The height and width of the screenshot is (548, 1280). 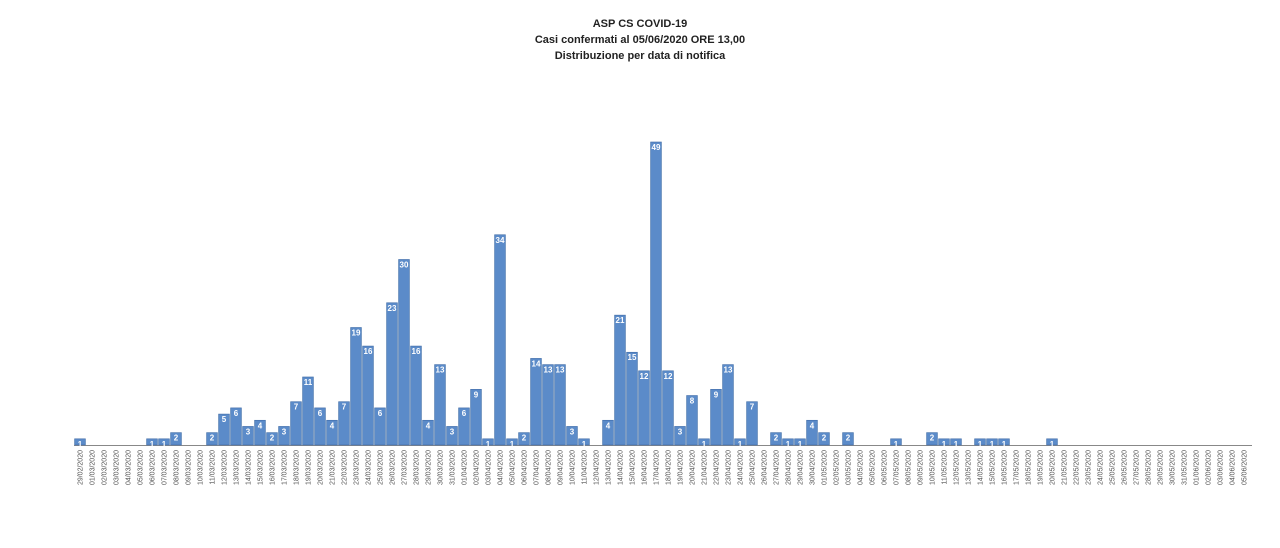 I want to click on x-tick-label: 21/03/2020, so click(x=333, y=467).